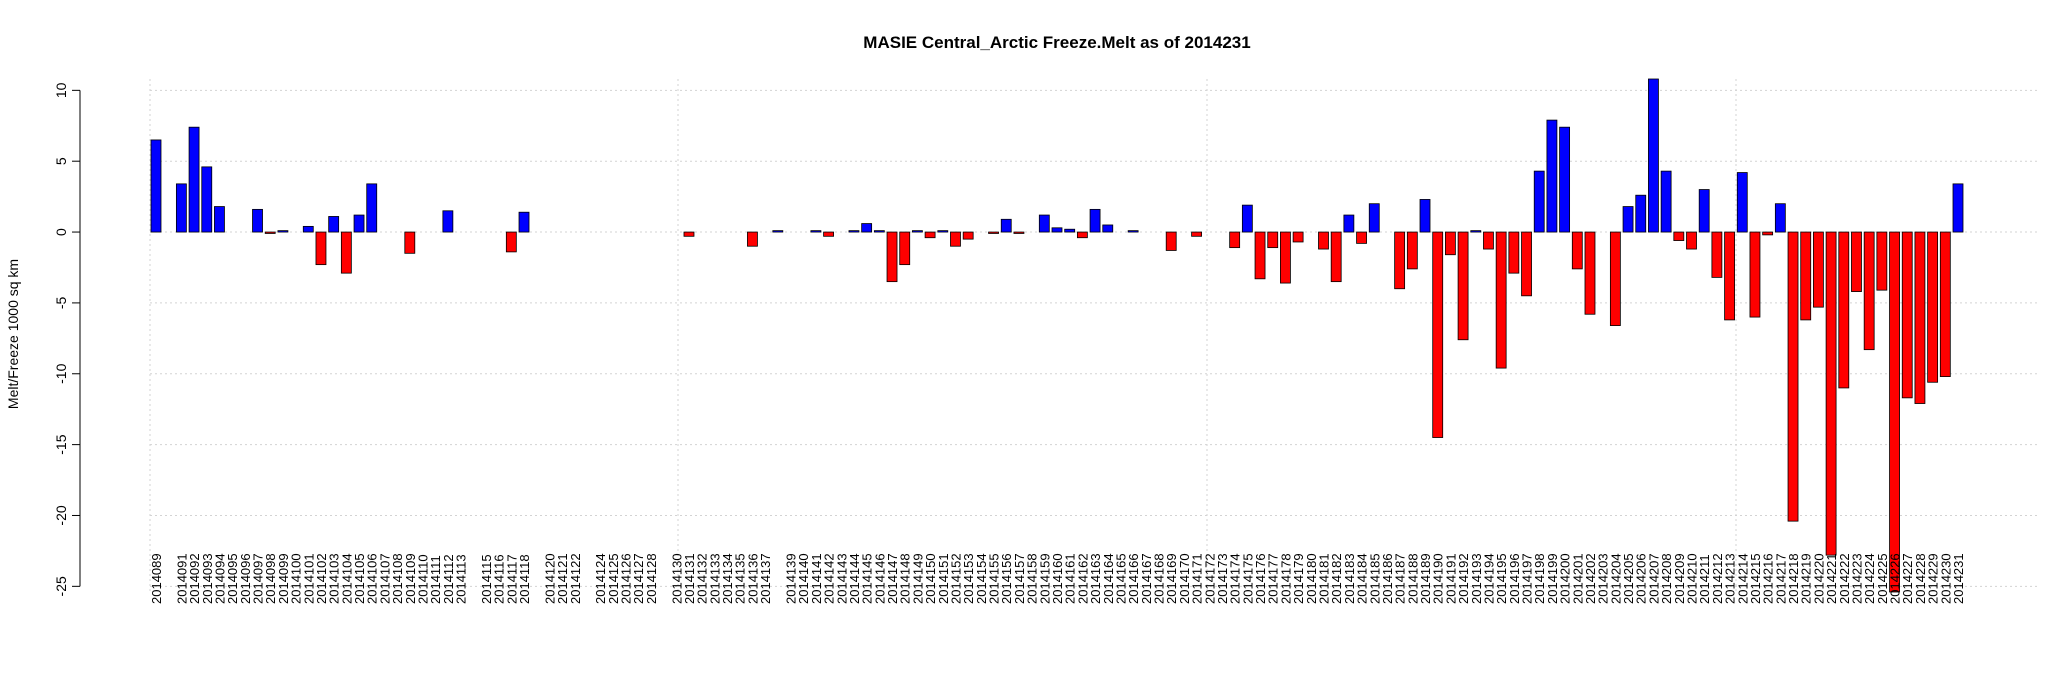 This screenshot has height=684, width=2054. Describe the element at coordinates (499, 579) in the screenshot. I see `x-tick-label: 2014116` at that location.